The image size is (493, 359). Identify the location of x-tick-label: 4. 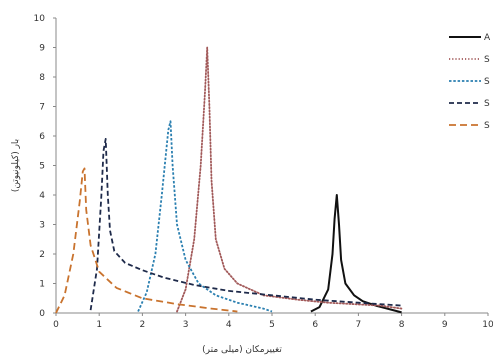
(229, 325).